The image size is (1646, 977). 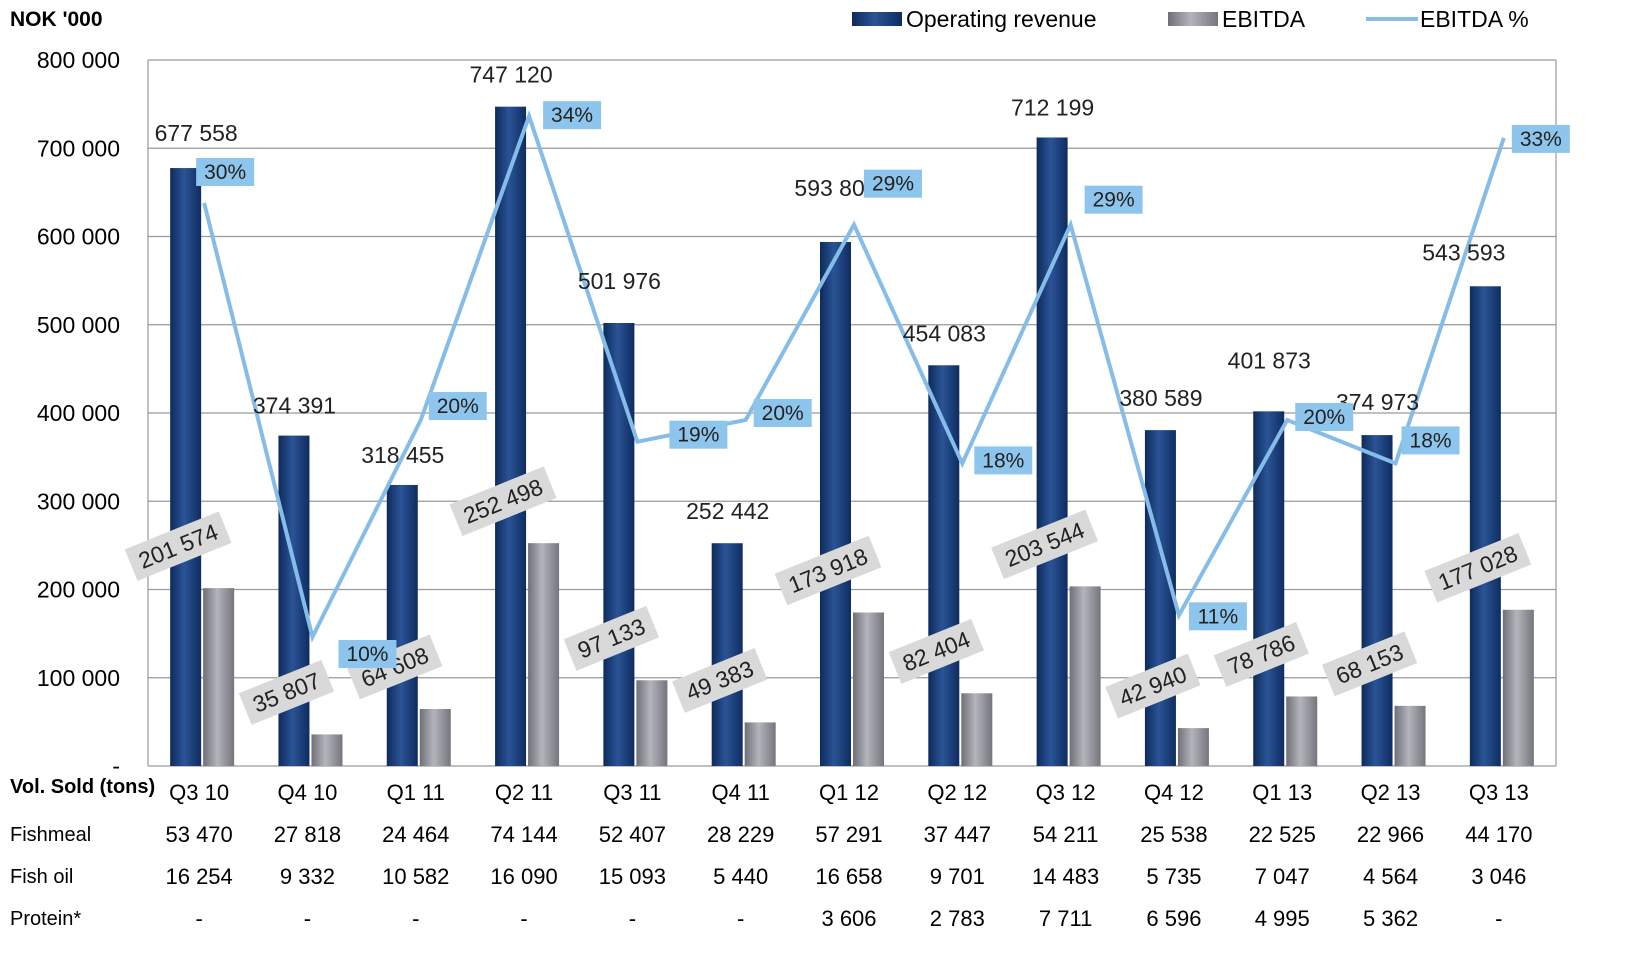 I want to click on pct-label-text: 30%, so click(x=225, y=172).